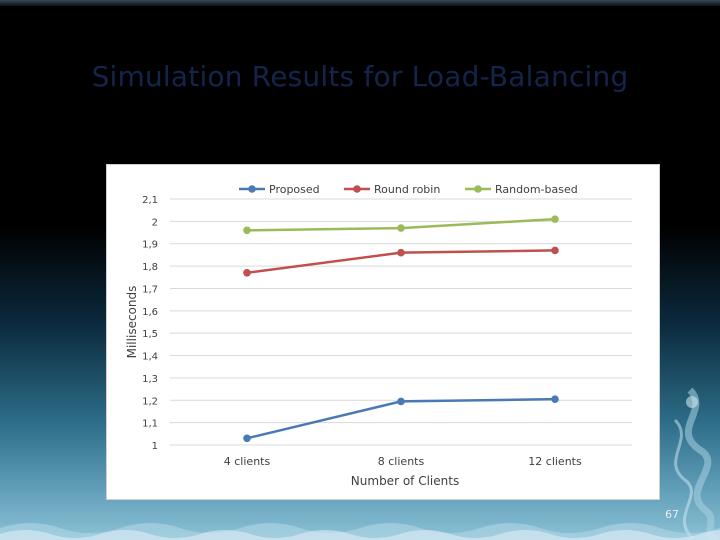 The image size is (720, 540). I want to click on legend-label: Random-based, so click(536, 189).